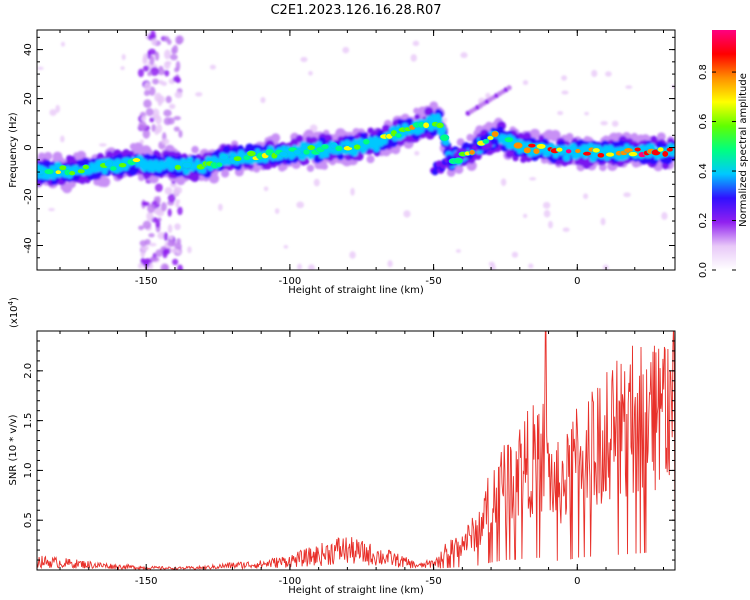 The image size is (750, 600). What do you see at coordinates (703, 221) in the screenshot?
I see `colorbar-tick-label: 0.2` at bounding box center [703, 221].